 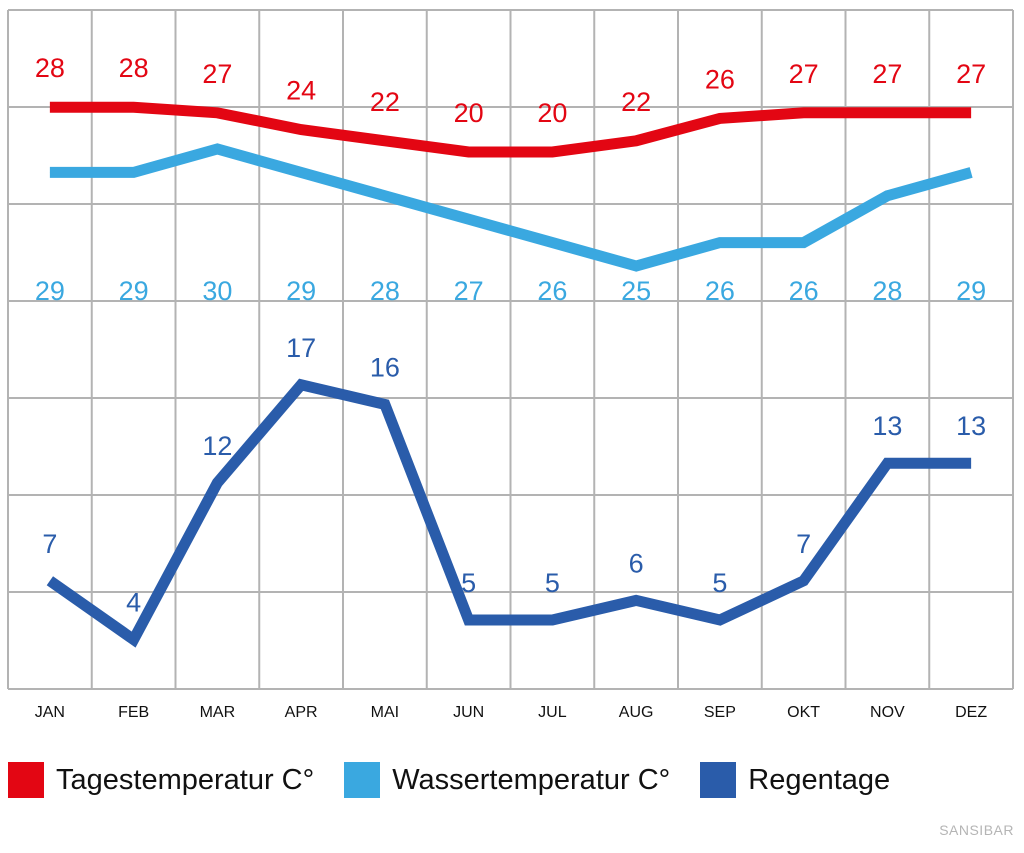 I want to click on data-label-day-temp: 26, so click(x=720, y=79).